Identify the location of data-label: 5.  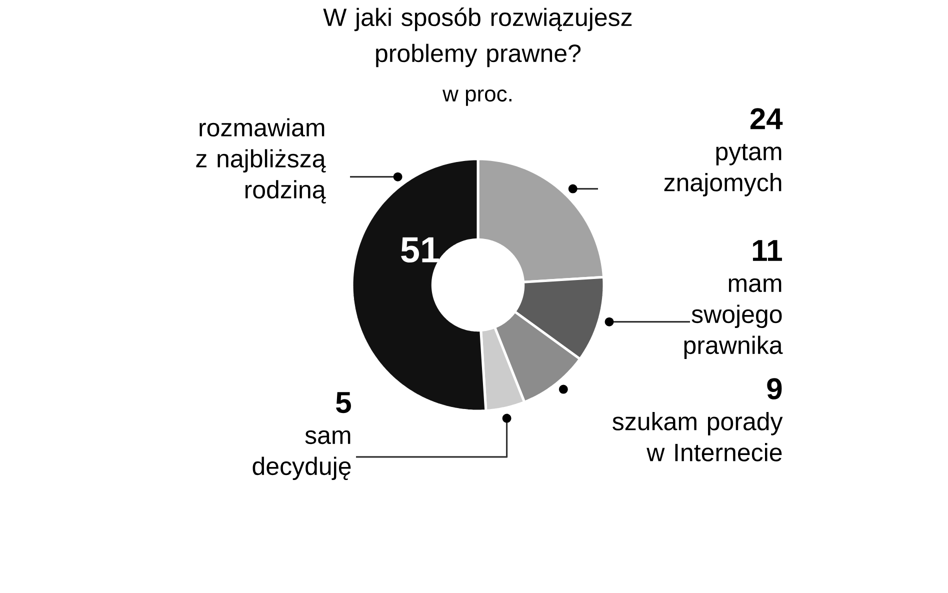
(343, 403).